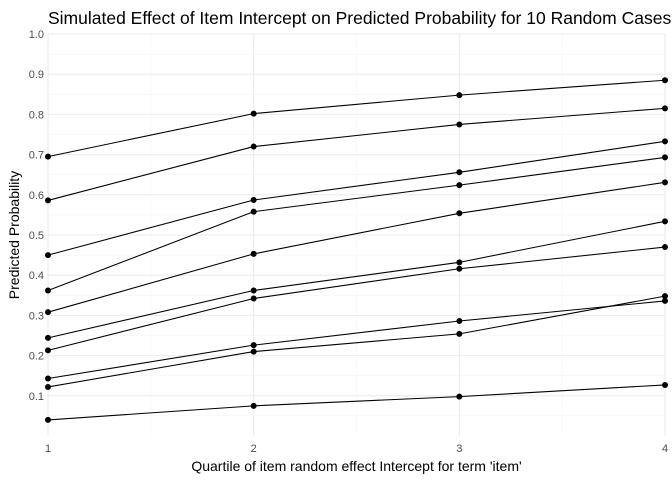 The width and height of the screenshot is (672, 480). What do you see at coordinates (48, 449) in the screenshot?
I see `x-tick-label: 1` at bounding box center [48, 449].